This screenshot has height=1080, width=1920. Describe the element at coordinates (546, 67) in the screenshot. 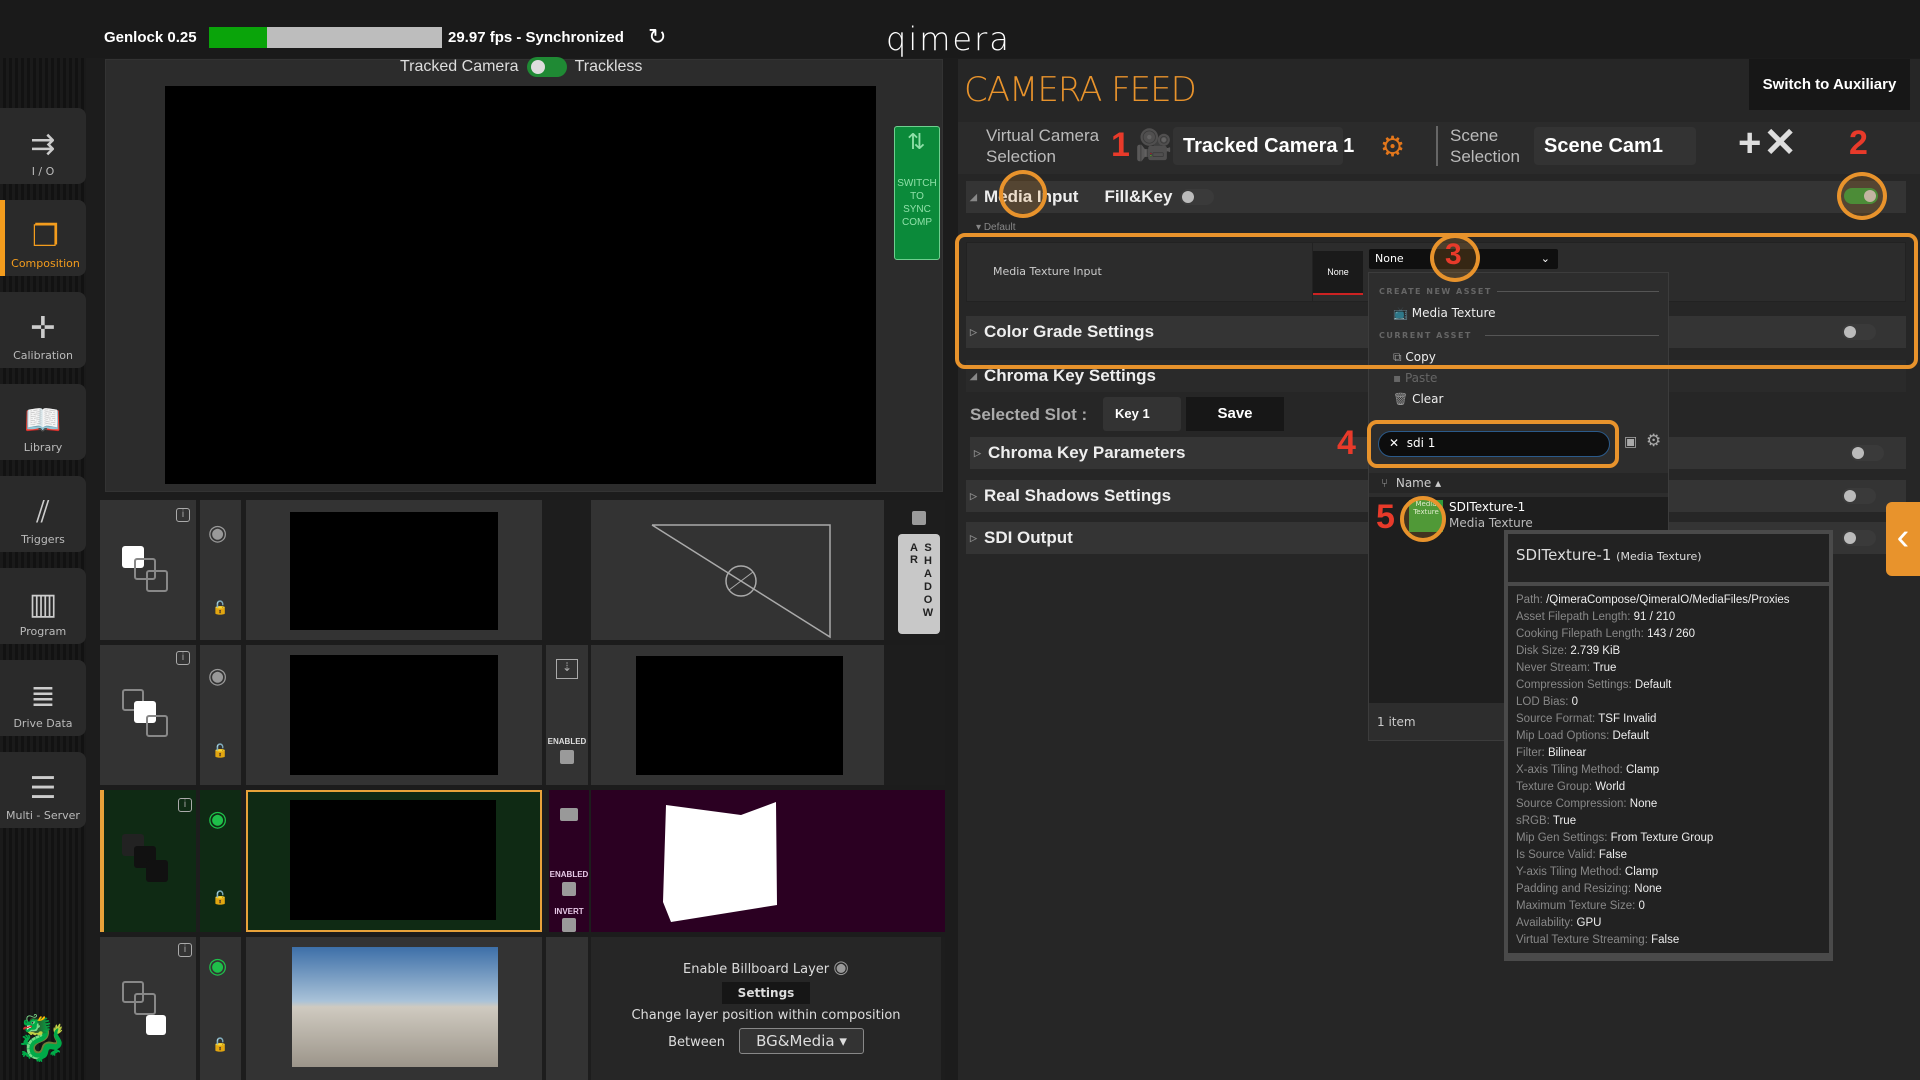

I see `tracked-trackless-toggle` at that location.